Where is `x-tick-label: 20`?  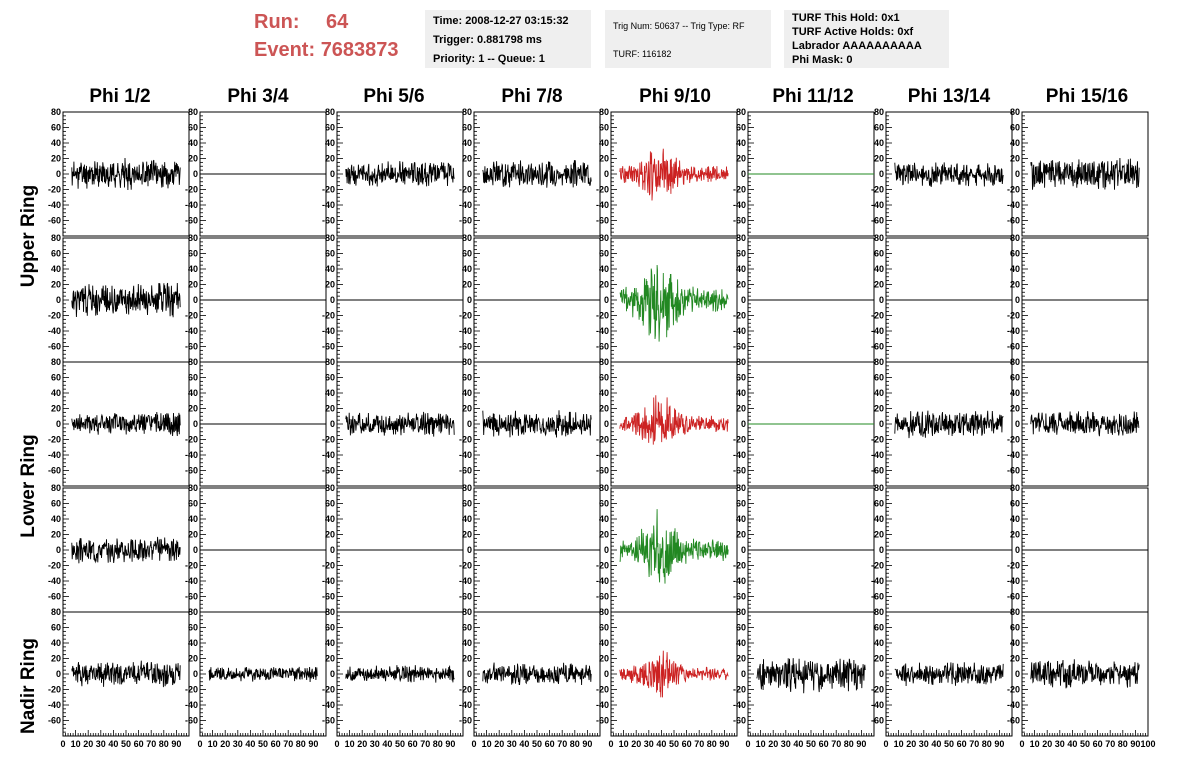
x-tick-label: 20 is located at coordinates (636, 744).